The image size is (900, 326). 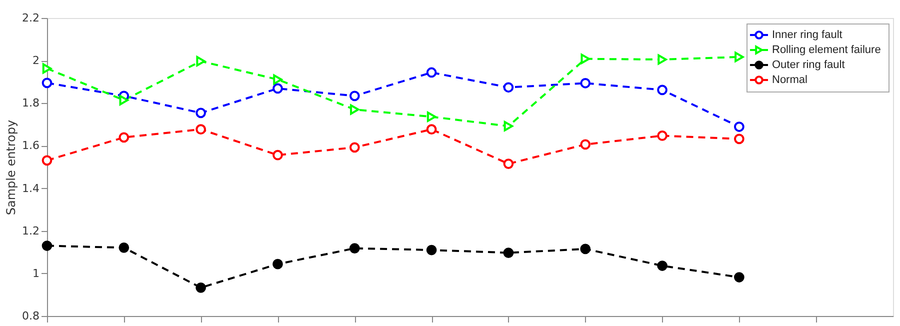 What do you see at coordinates (31, 231) in the screenshot?
I see `y-tick-label: 1.2` at bounding box center [31, 231].